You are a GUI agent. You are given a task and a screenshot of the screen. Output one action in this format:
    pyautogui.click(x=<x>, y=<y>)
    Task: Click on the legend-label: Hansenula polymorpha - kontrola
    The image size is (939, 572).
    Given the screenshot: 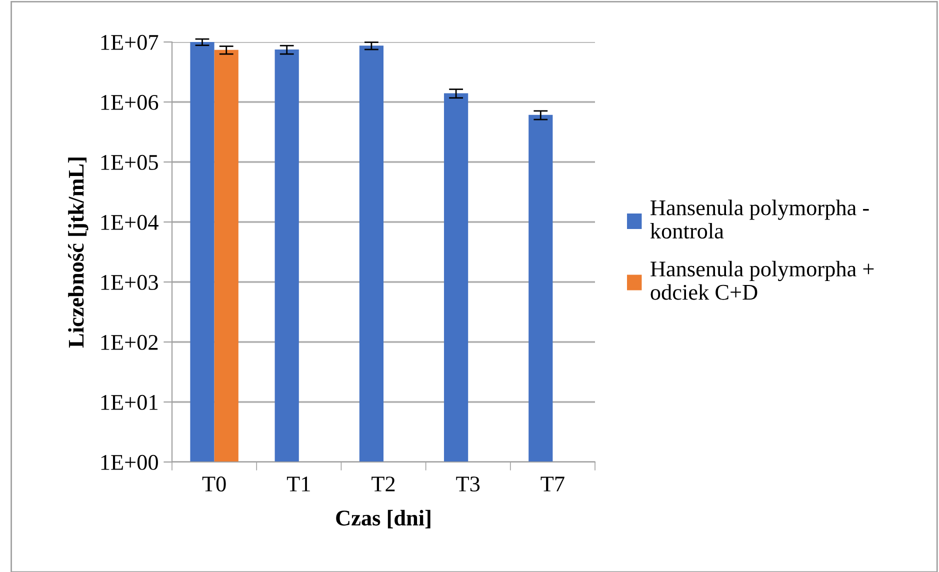 What is the action you would take?
    pyautogui.click(x=759, y=219)
    